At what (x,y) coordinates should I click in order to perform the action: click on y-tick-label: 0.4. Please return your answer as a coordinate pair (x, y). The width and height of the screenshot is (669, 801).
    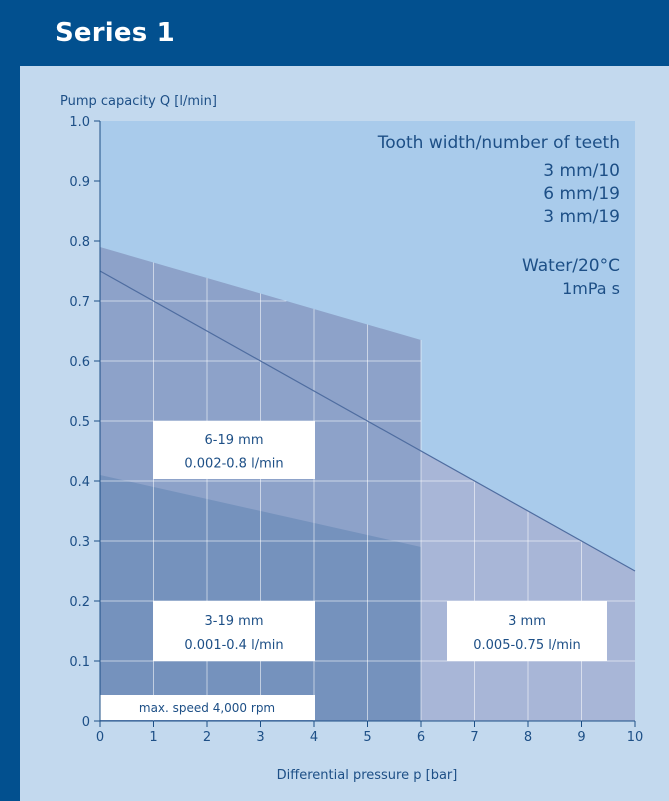
    Looking at the image, I should click on (79, 482).